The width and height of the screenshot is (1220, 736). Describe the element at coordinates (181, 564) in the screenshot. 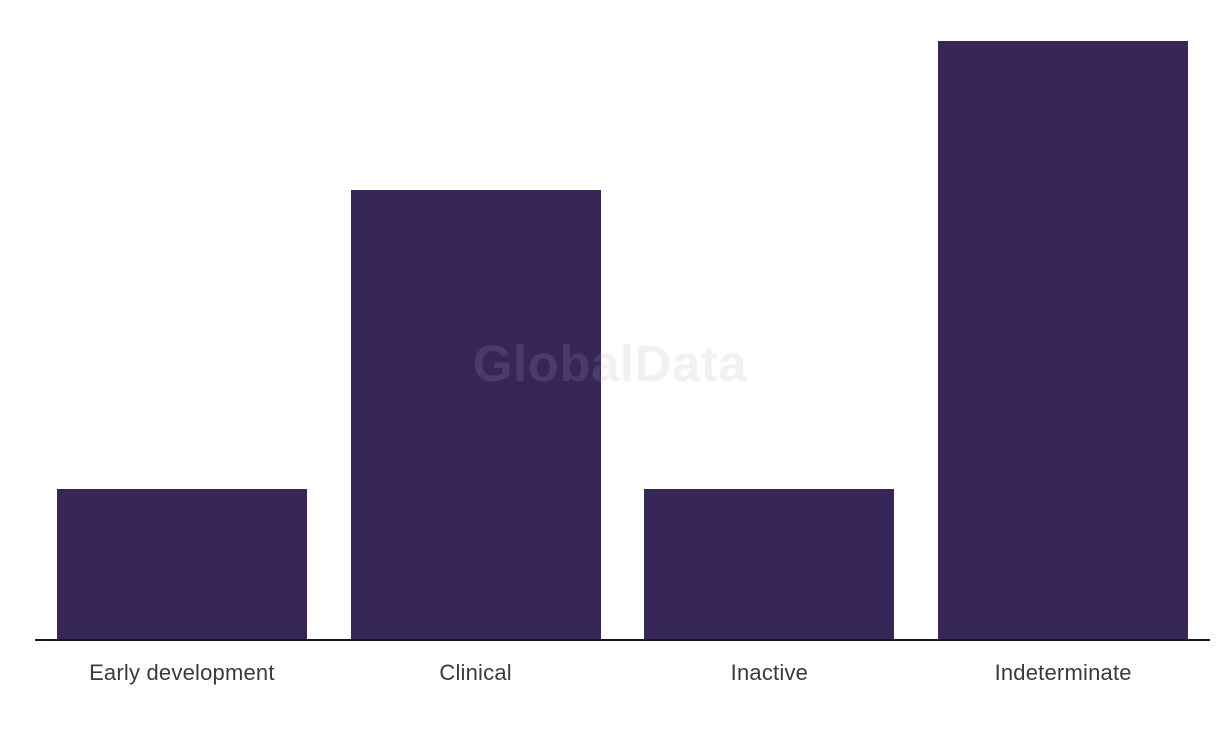

I see `bar-early-development` at that location.